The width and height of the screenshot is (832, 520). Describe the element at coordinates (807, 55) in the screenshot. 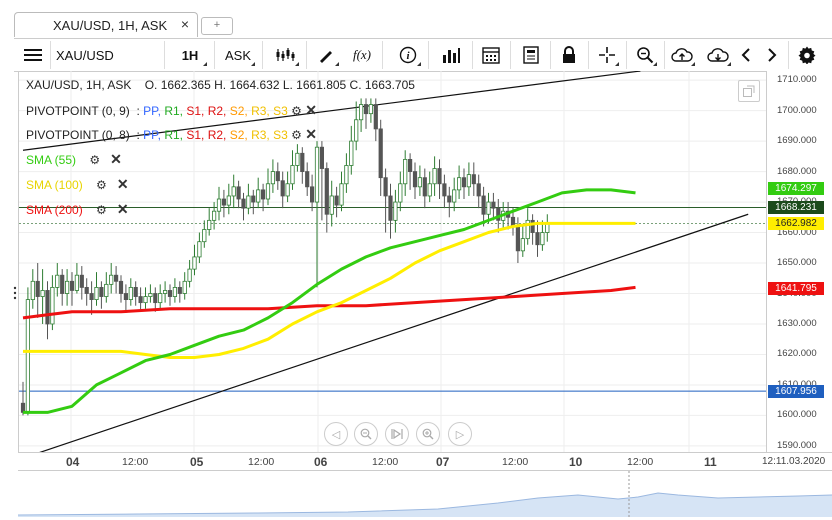

I see `settings-gear-icon` at that location.